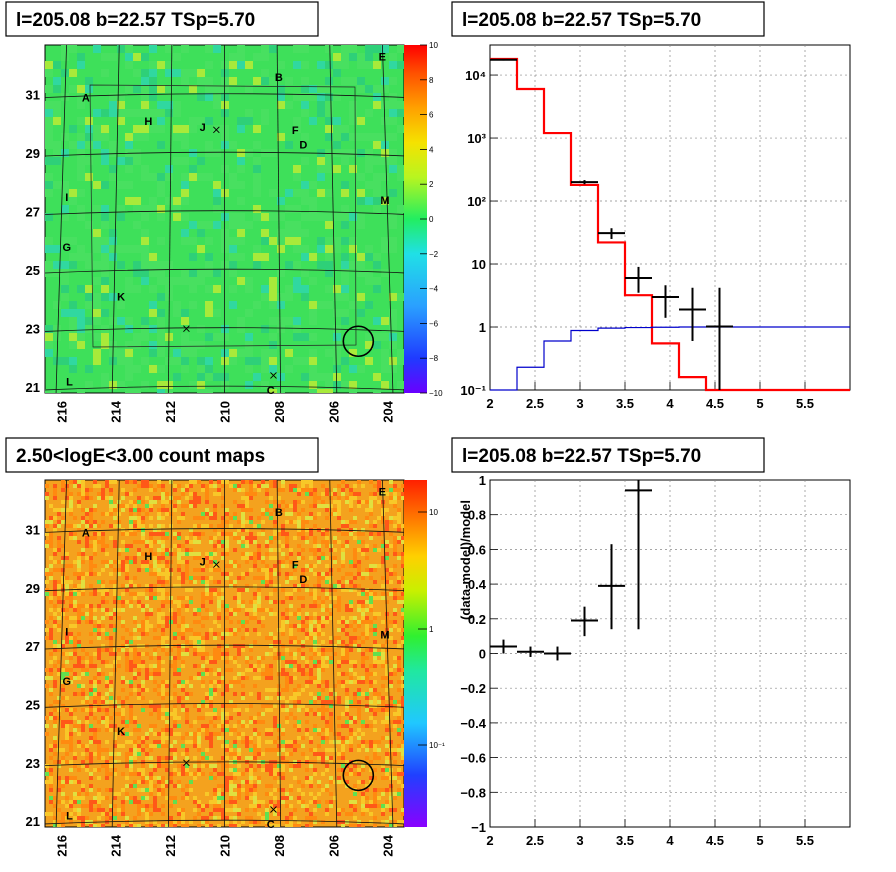  I want to click on y-tick-label: −0.6, so click(473, 758).